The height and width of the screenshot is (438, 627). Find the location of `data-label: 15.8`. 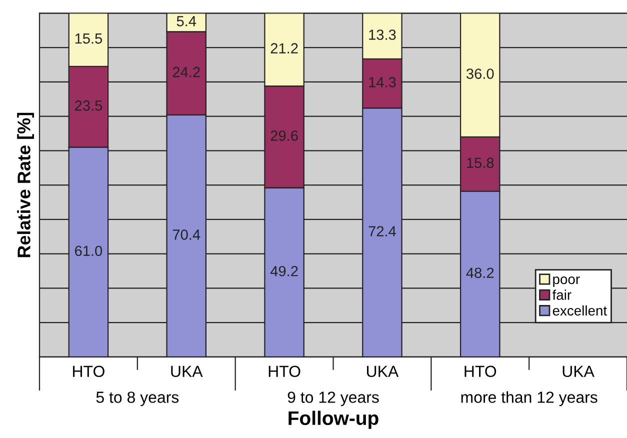

data-label: 15.8 is located at coordinates (480, 163).